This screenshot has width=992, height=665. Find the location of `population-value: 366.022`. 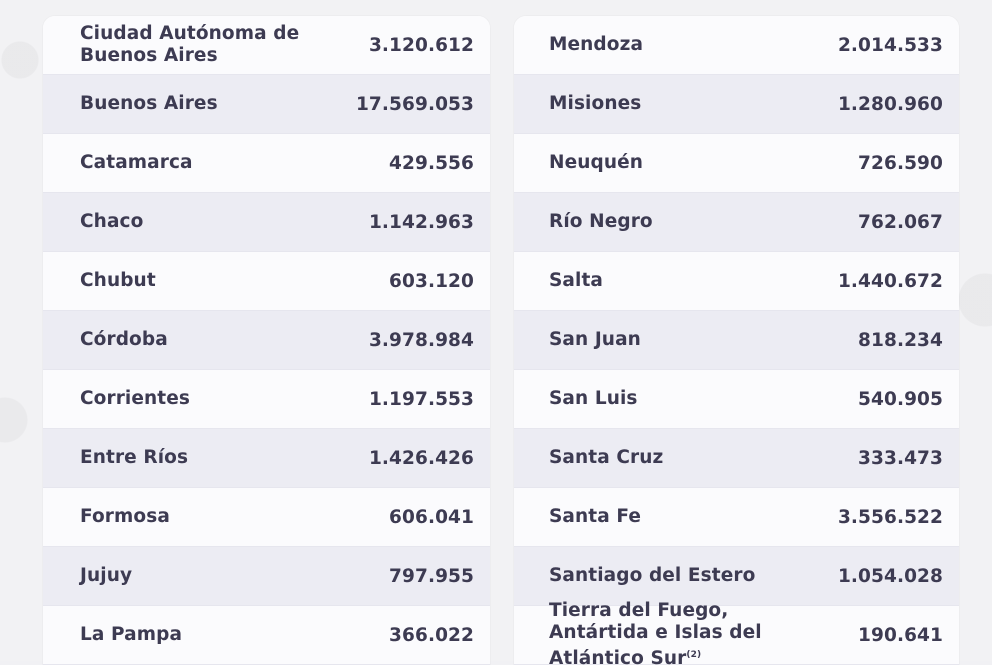

population-value: 366.022 is located at coordinates (431, 635).